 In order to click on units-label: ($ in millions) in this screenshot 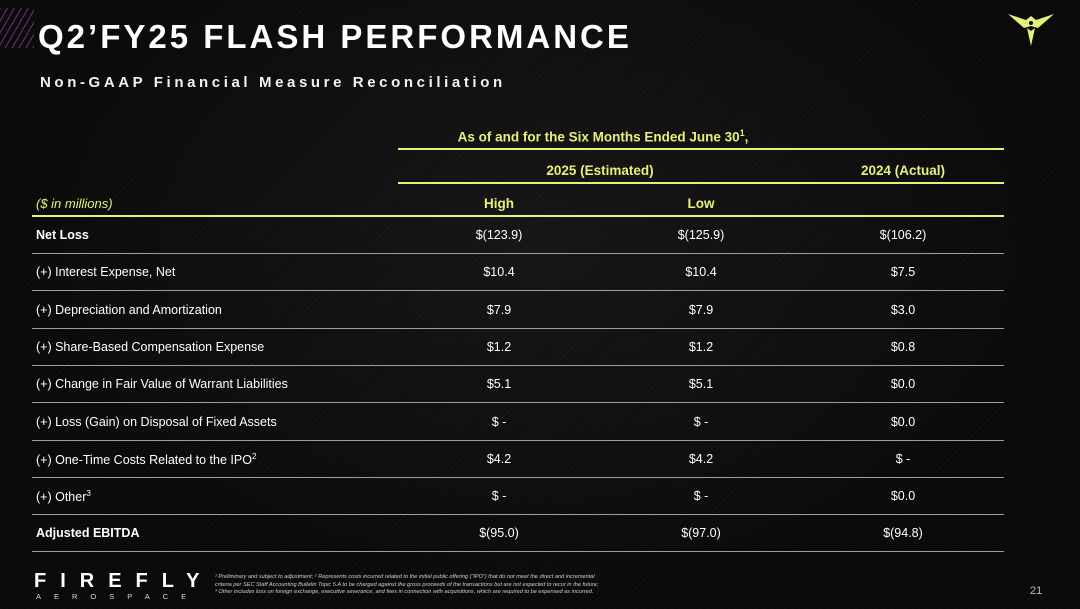, I will do `click(74, 203)`.